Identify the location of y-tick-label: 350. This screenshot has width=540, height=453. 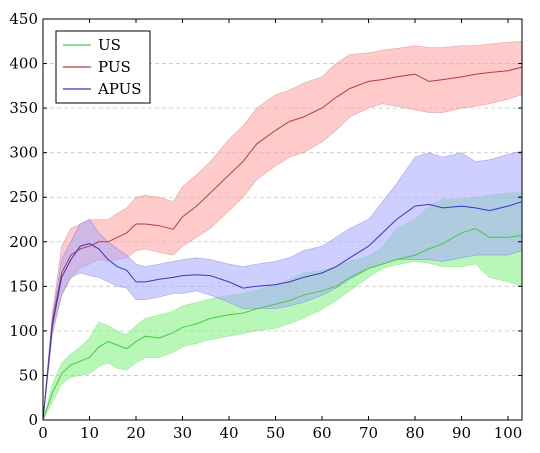
(23, 108).